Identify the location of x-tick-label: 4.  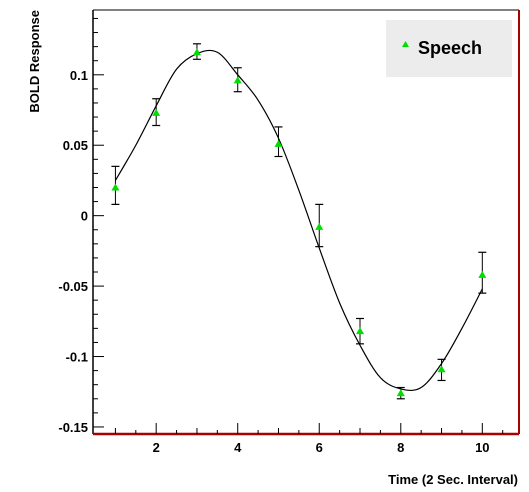
(238, 447).